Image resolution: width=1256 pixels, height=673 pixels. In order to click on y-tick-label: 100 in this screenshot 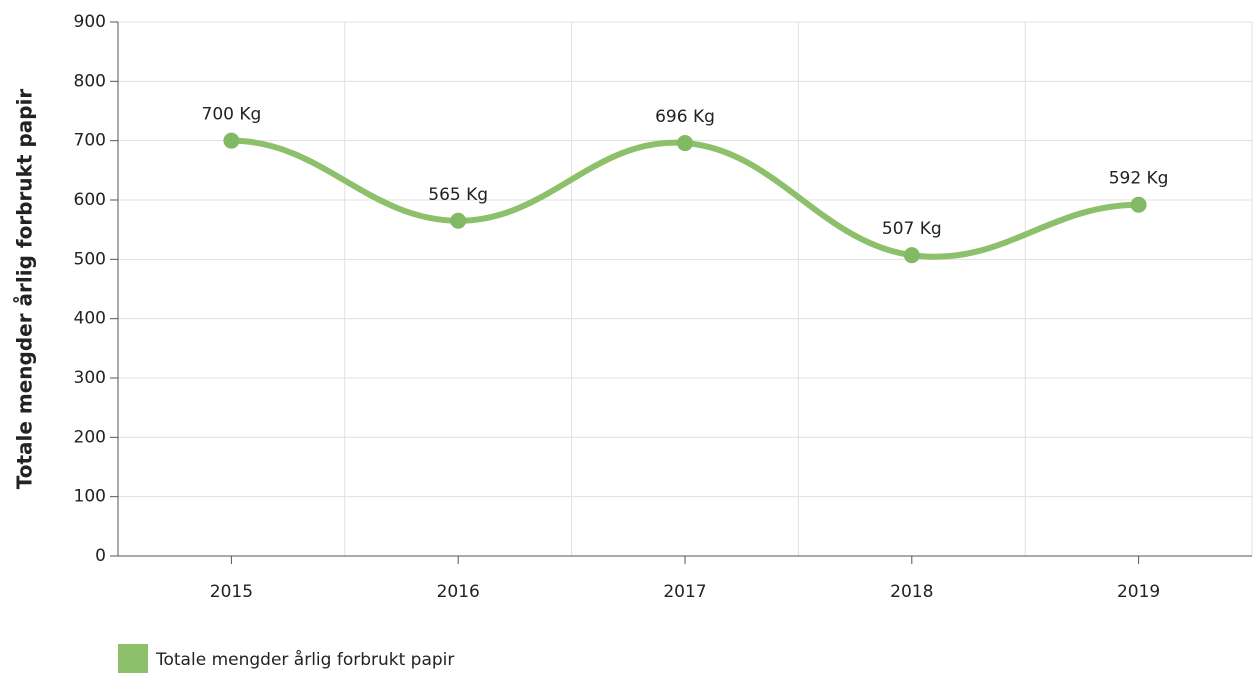, I will do `click(90, 497)`.